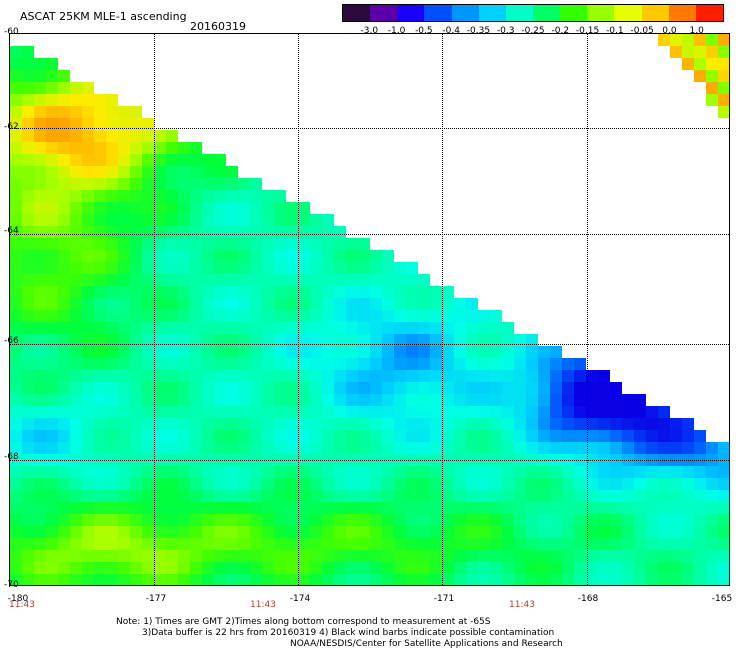  Describe the element at coordinates (11, 32) in the screenshot. I see `lat-label-60: -60` at that location.